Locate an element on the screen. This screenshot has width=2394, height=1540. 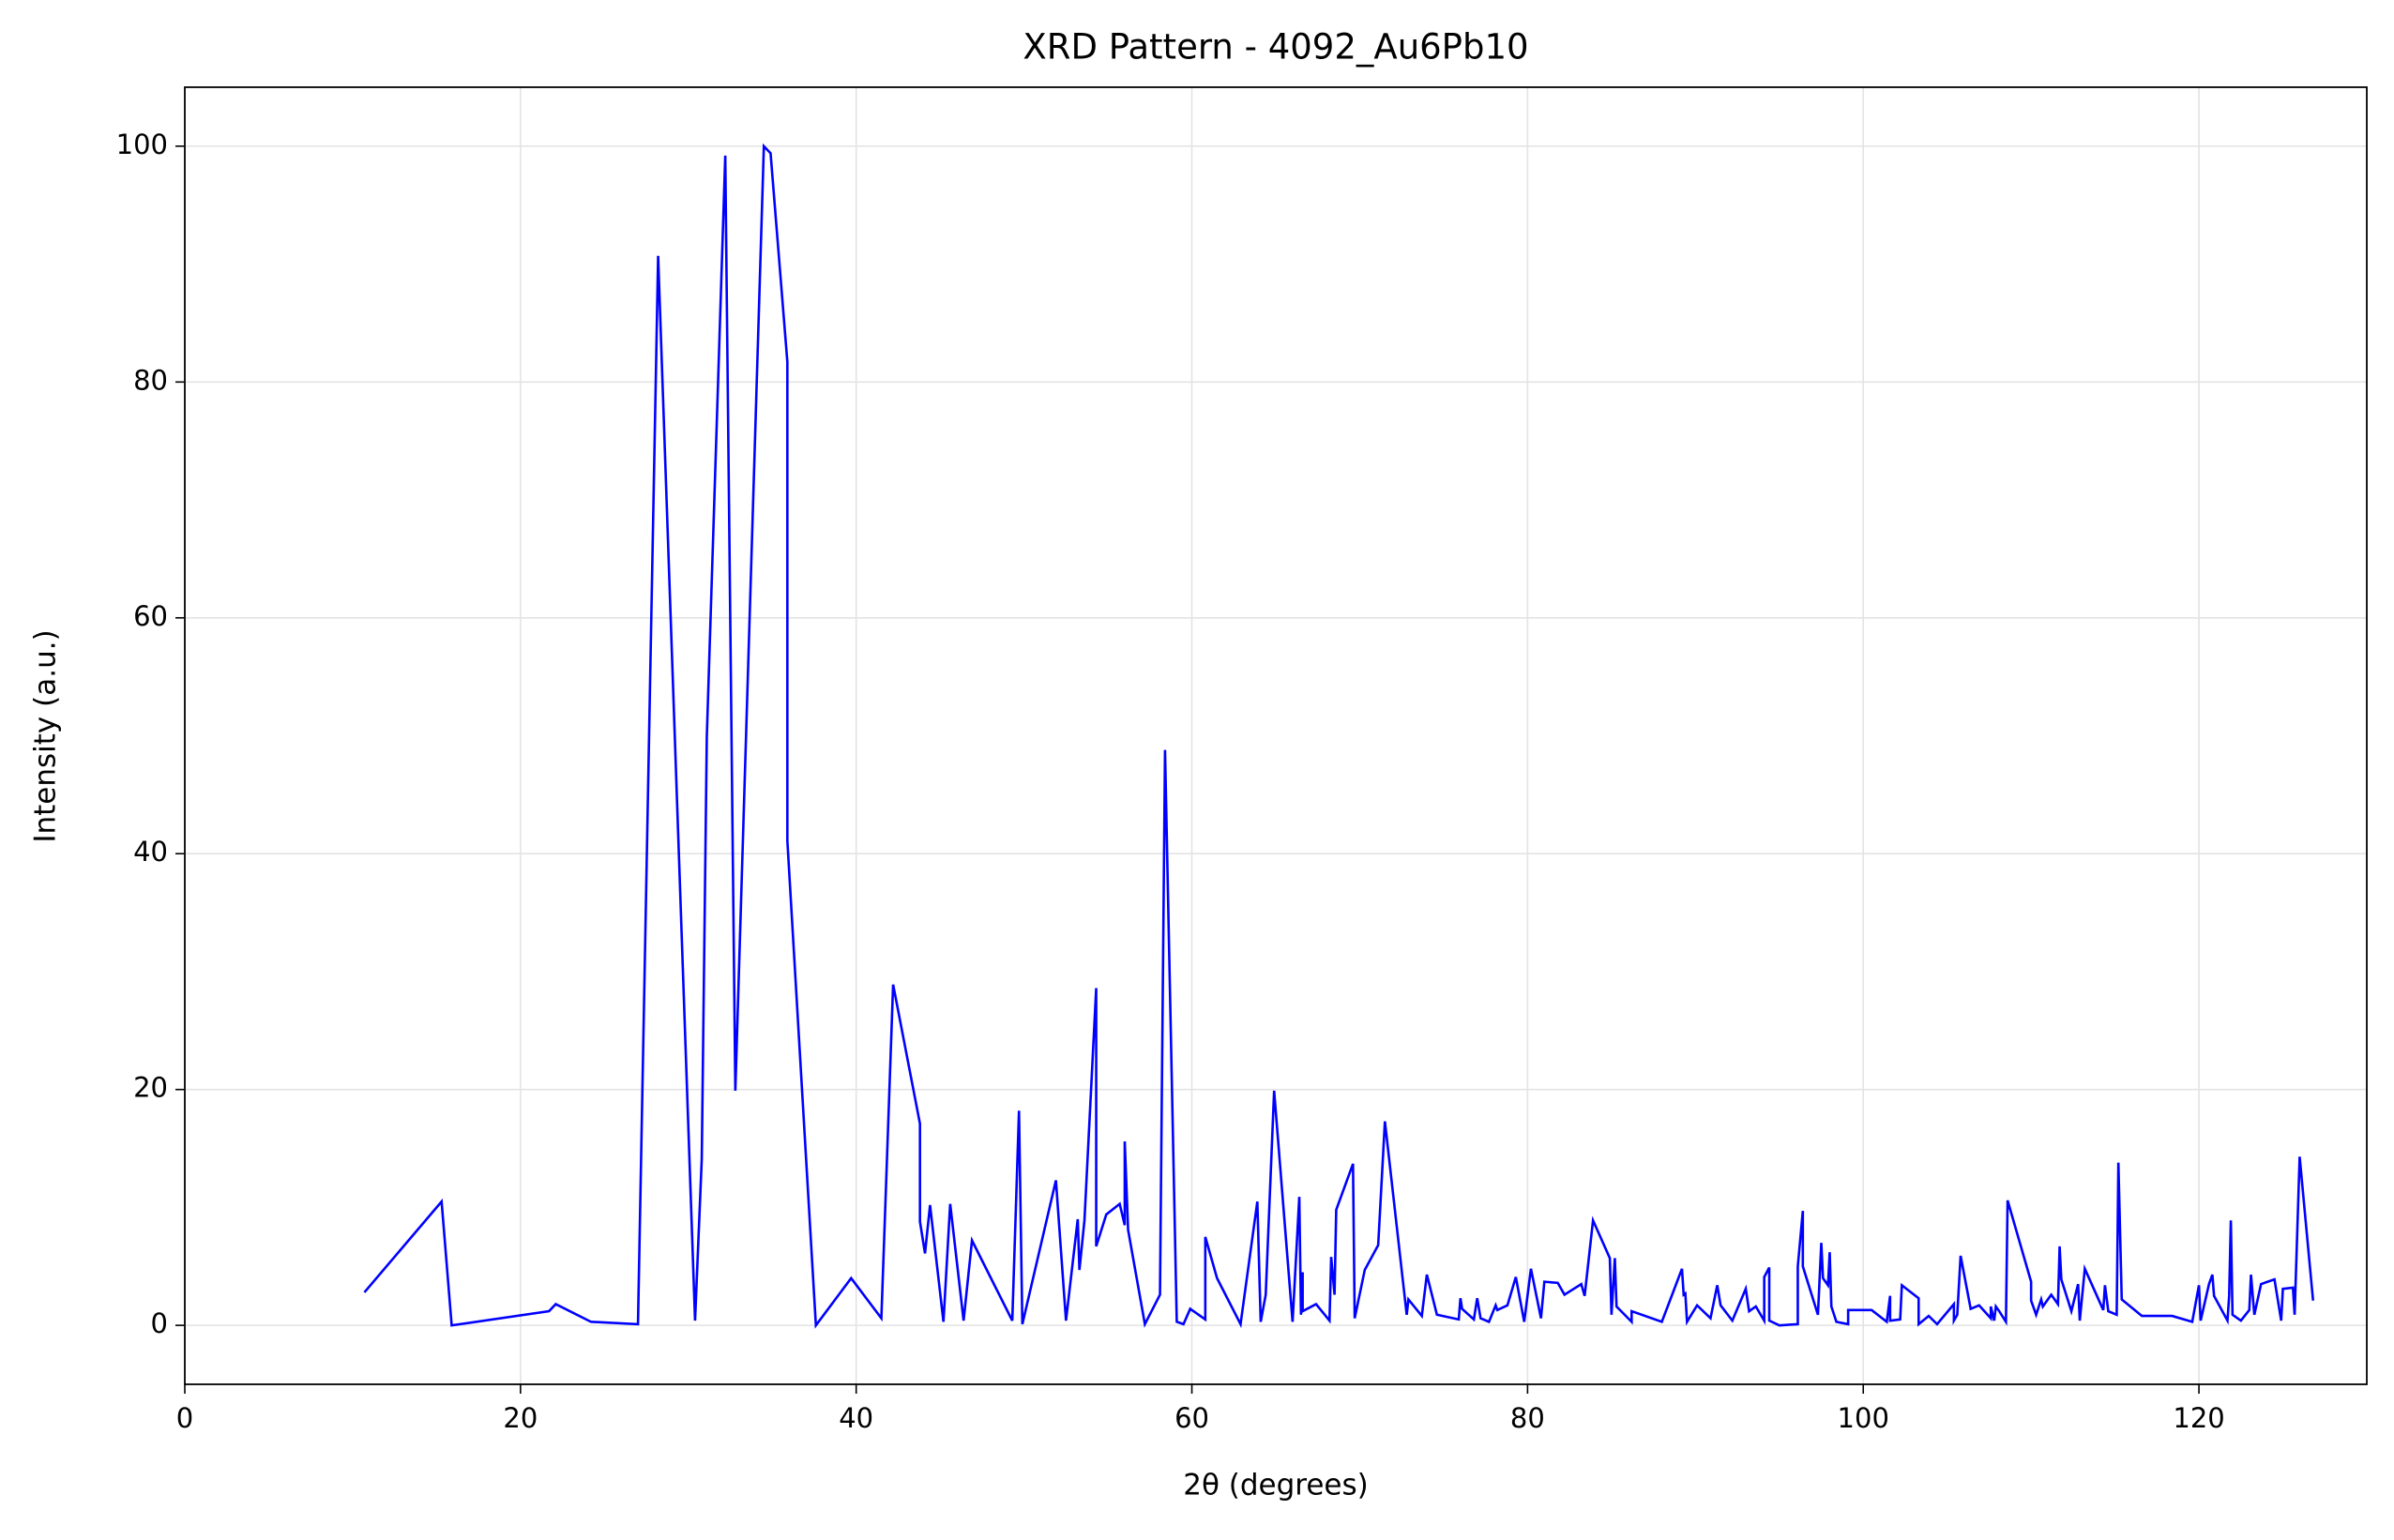
y-tick-label: 80 is located at coordinates (150, 380).